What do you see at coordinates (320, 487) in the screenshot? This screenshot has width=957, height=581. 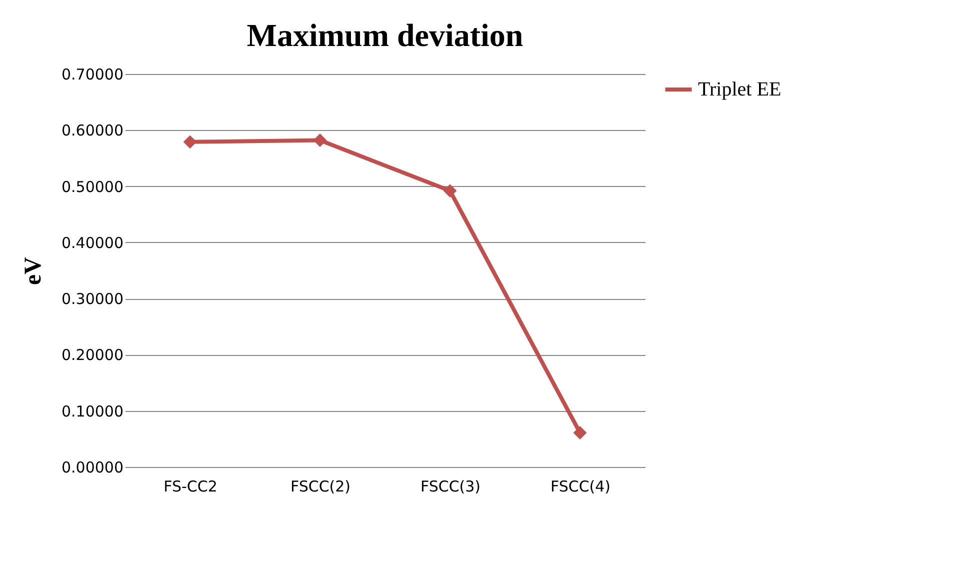 I see `x-tick-label: FSCC(2)` at bounding box center [320, 487].